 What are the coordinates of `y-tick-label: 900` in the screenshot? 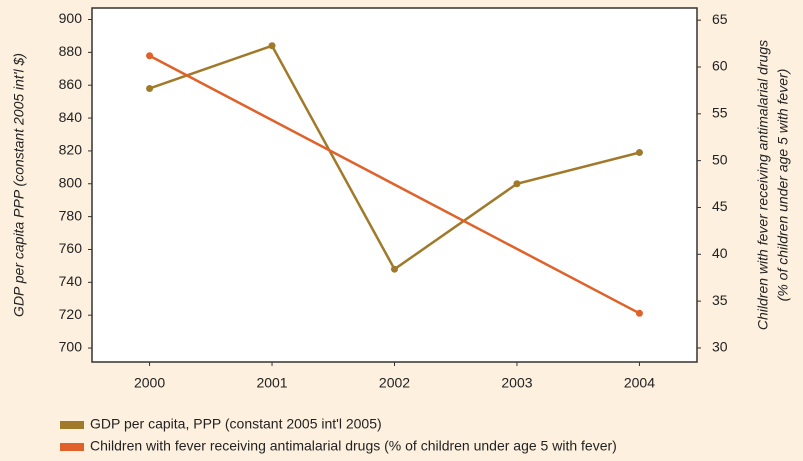 It's located at (71, 18).